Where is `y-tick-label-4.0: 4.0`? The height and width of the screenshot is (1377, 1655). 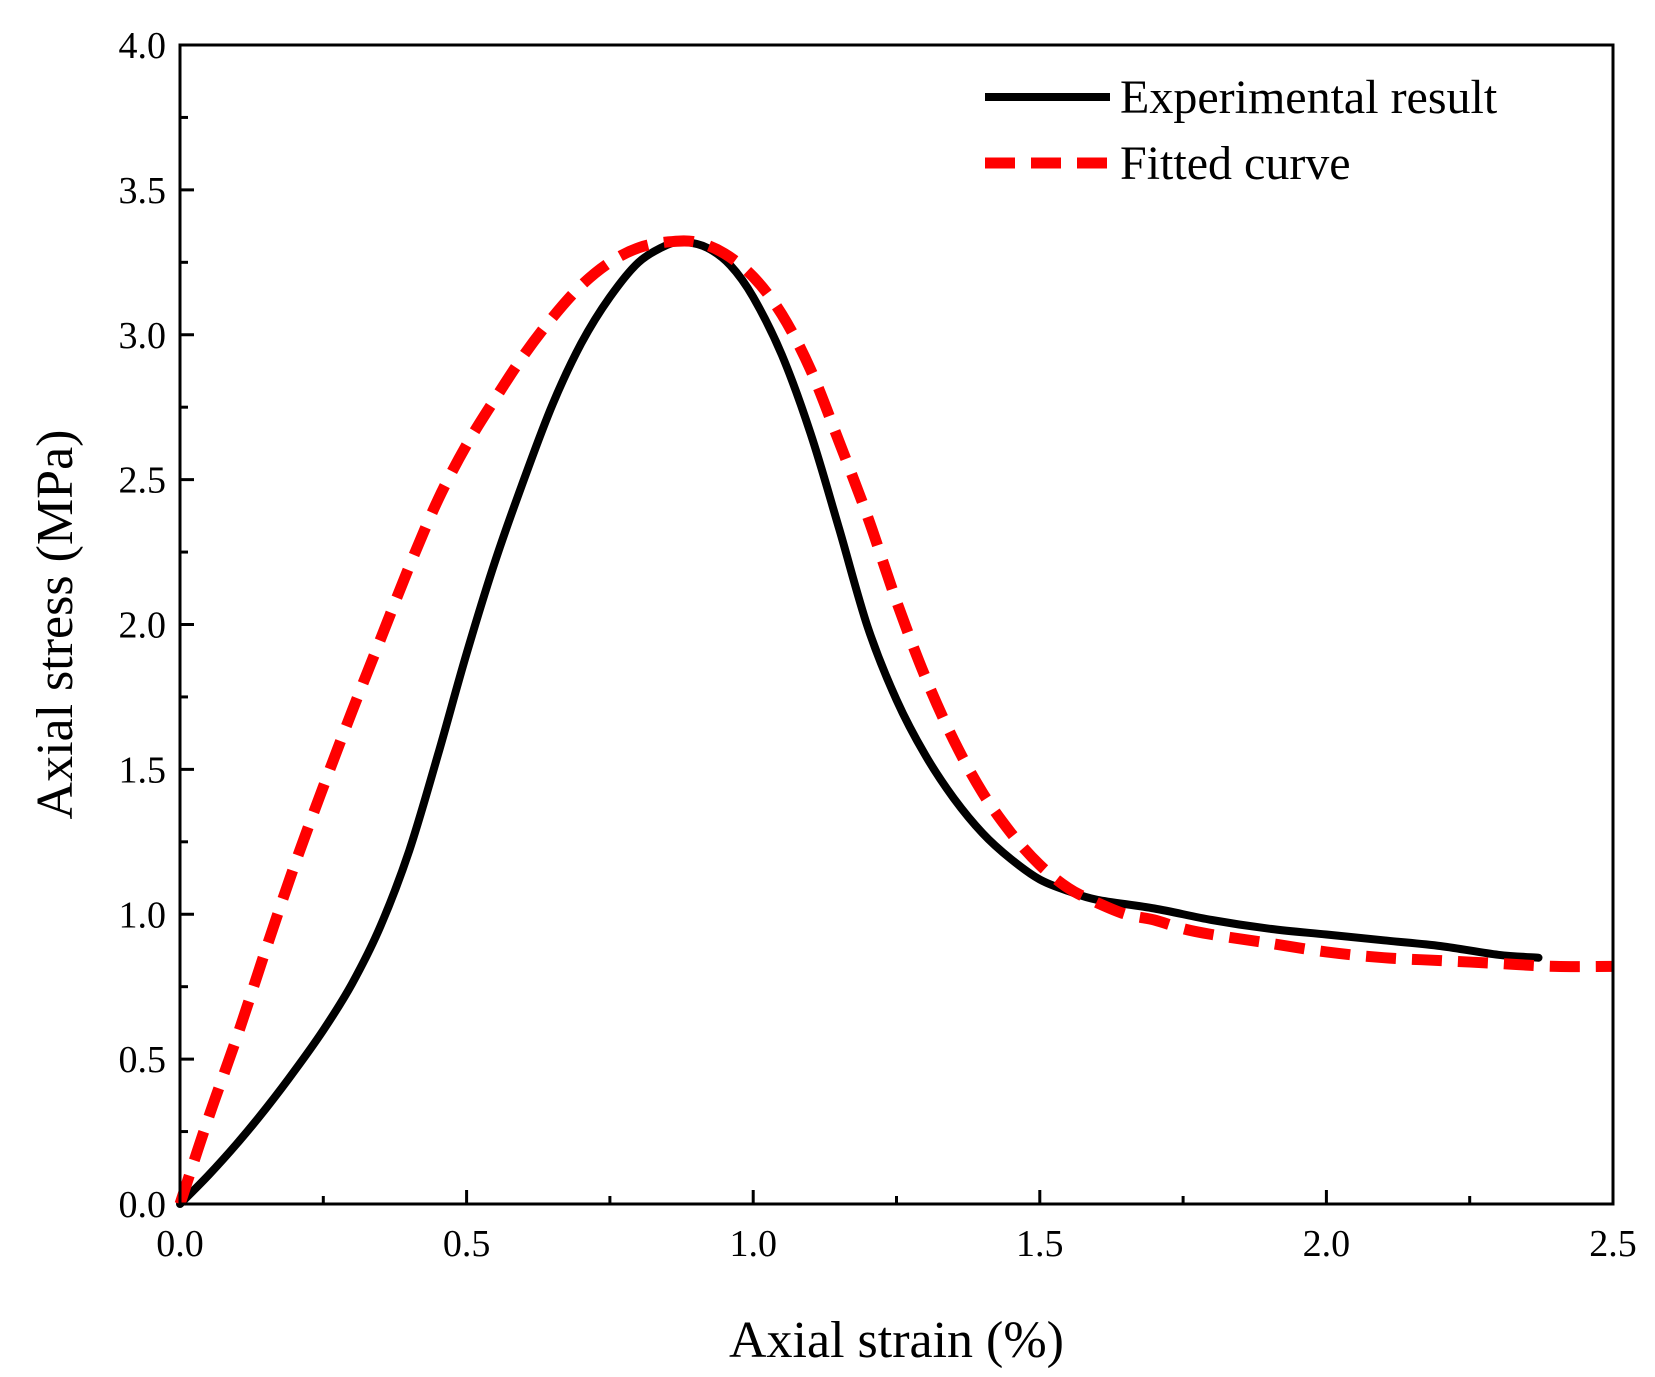
y-tick-label-4.0: 4.0 is located at coordinates (143, 46).